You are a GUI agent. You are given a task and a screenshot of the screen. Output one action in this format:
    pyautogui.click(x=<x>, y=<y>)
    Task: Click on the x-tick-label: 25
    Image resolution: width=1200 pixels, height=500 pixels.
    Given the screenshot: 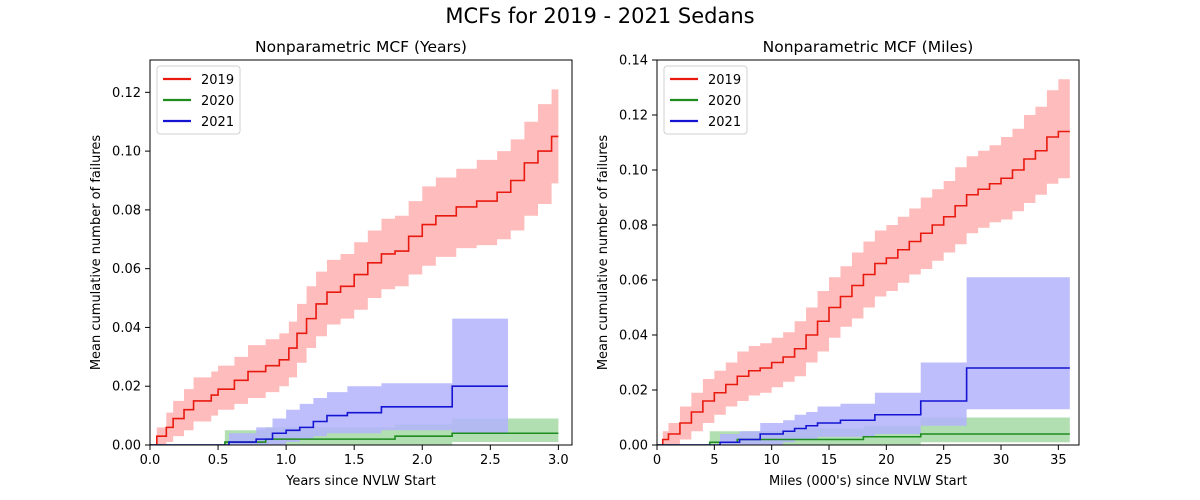 What is the action you would take?
    pyautogui.click(x=943, y=460)
    